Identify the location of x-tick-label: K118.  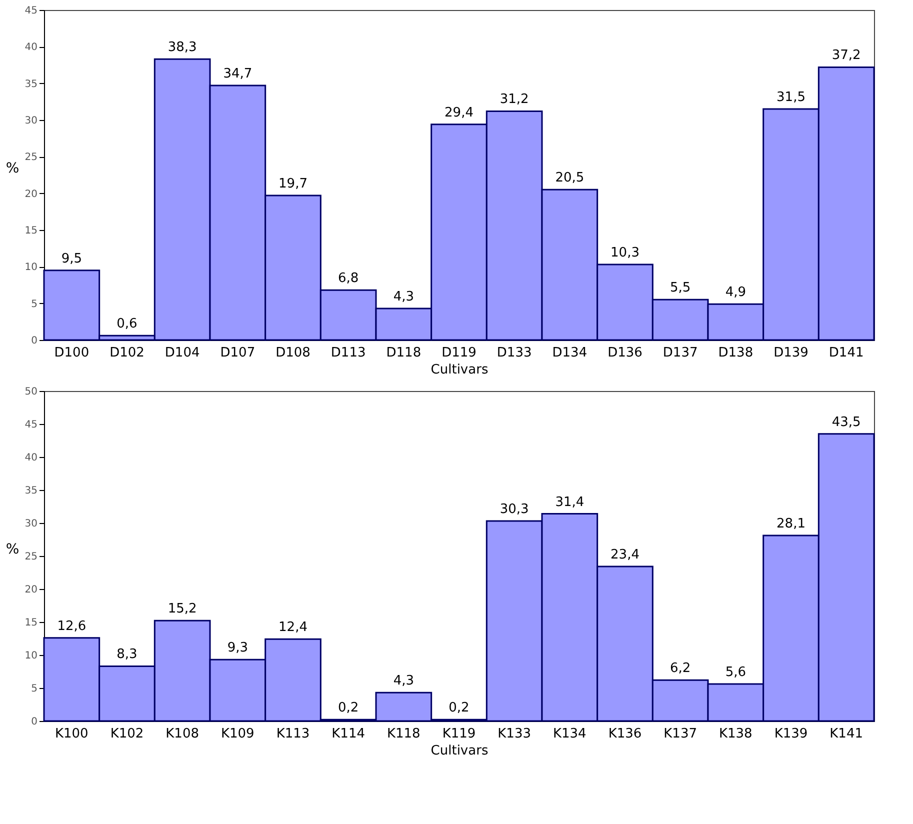
(403, 734).